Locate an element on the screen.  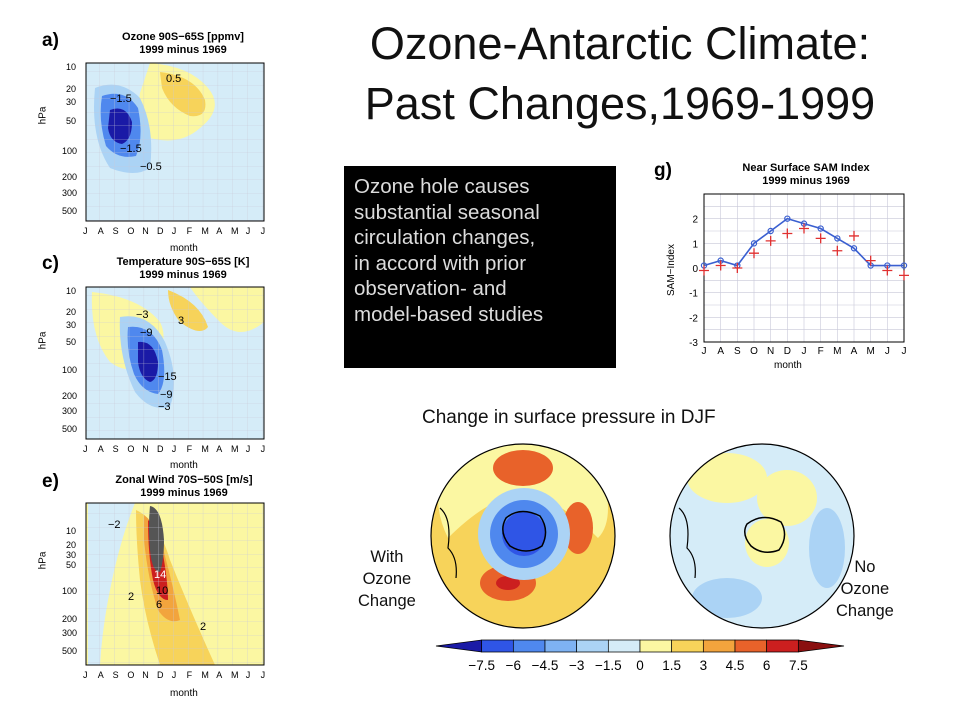
x-tick-label: O is located at coordinates (754, 351).